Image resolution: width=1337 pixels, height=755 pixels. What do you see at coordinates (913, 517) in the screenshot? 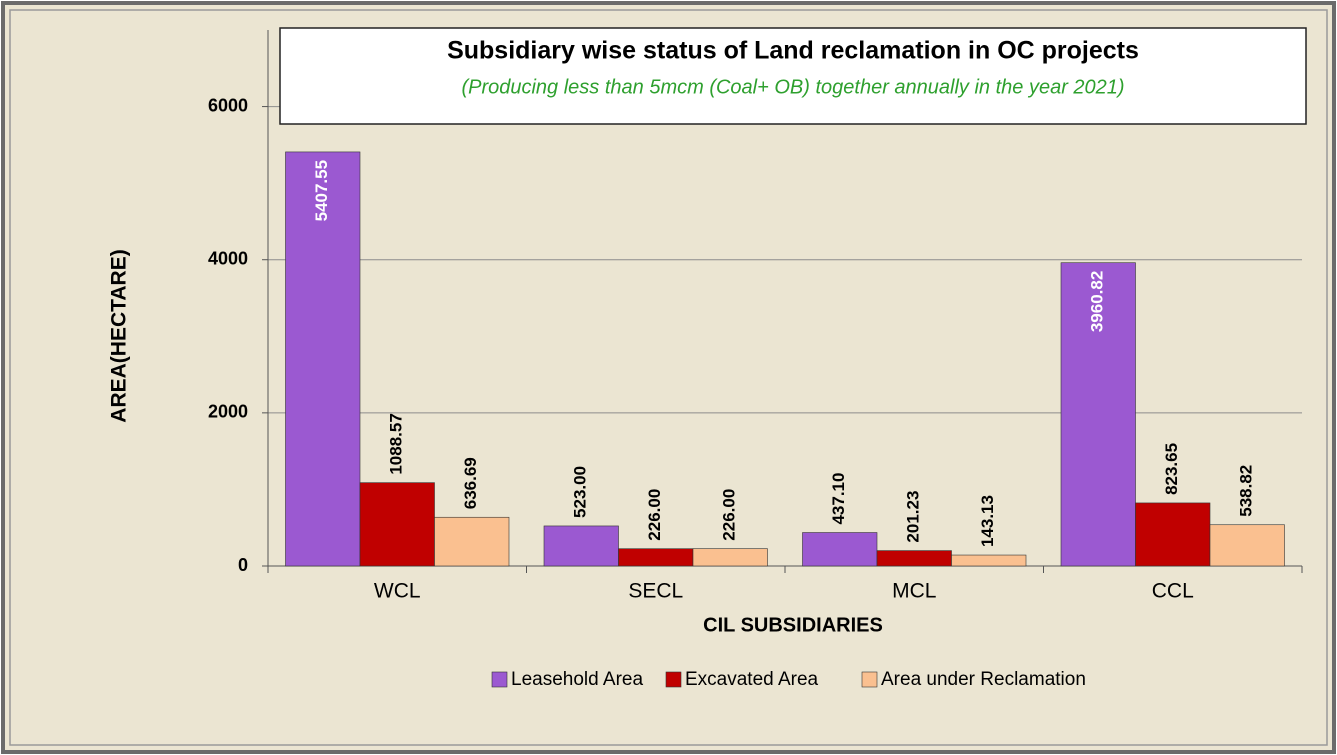
I see `data-label: 201.23` at bounding box center [913, 517].